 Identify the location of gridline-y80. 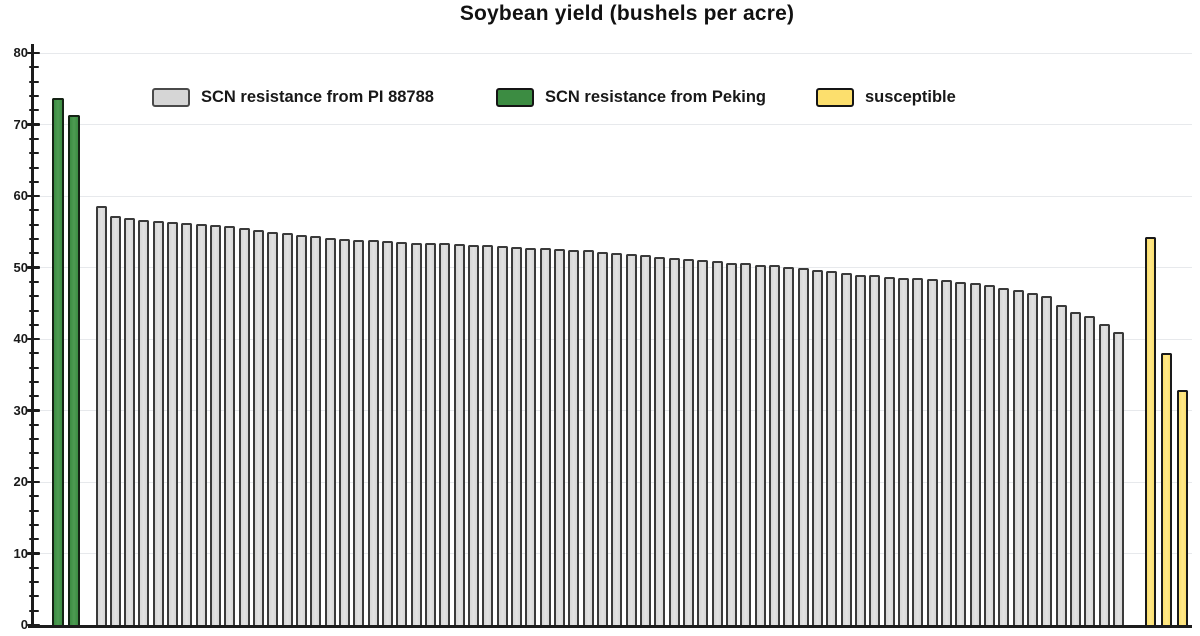
(614, 53).